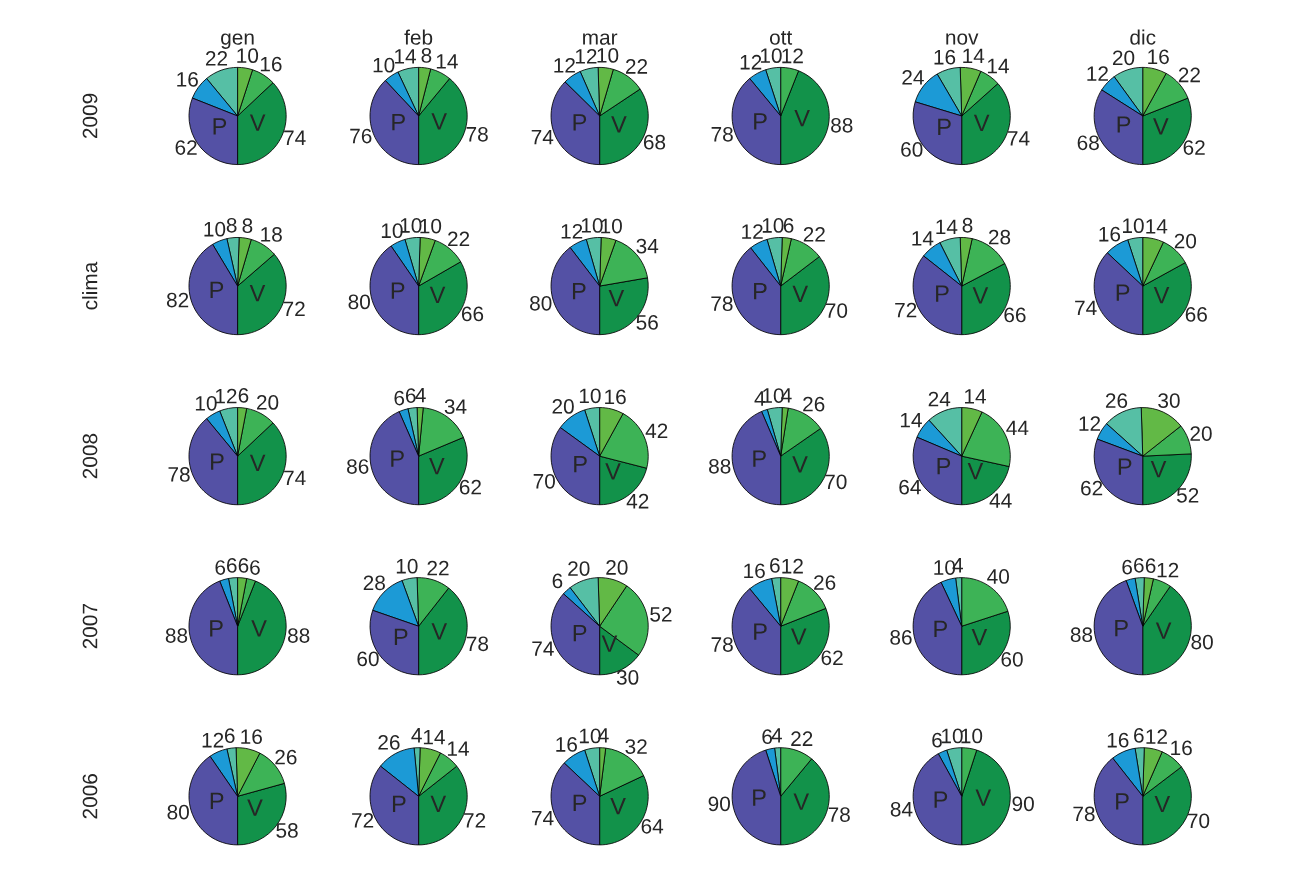  What do you see at coordinates (656, 430) in the screenshot?
I see `data-label: 42` at bounding box center [656, 430].